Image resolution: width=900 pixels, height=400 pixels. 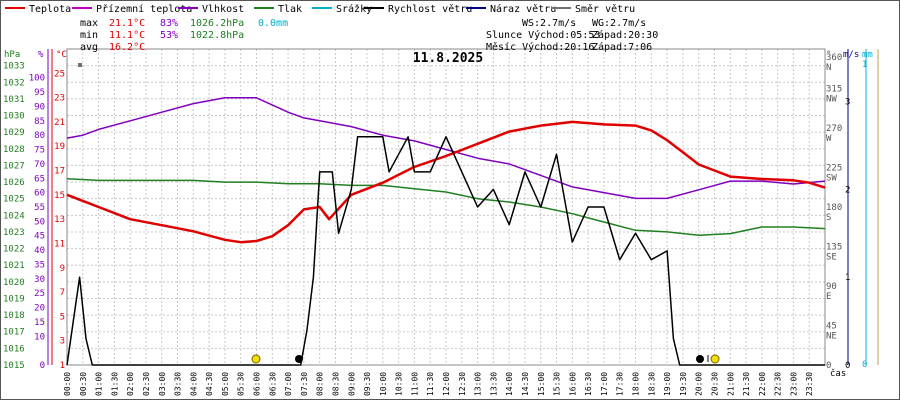 What do you see at coordinates (14, 133) in the screenshot?
I see `hpa-tick-label: 1029` at bounding box center [14, 133].